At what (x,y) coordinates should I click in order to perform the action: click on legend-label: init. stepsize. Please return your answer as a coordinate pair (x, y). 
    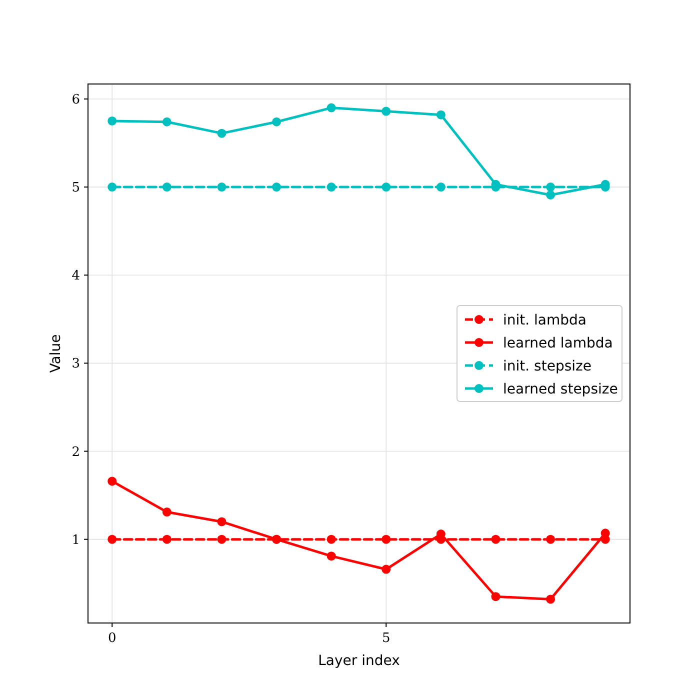
    Looking at the image, I should click on (547, 366).